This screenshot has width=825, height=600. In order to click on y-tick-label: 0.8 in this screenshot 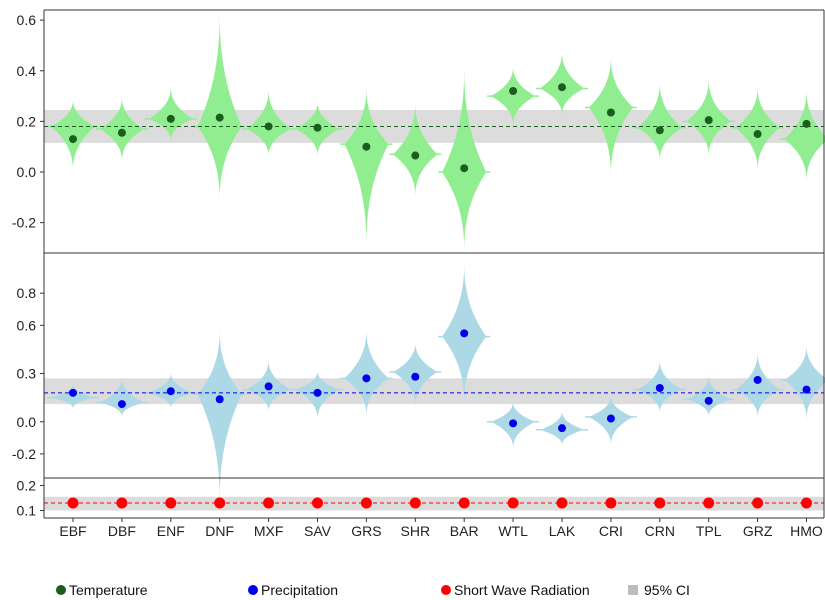, I will do `click(27, 293)`.